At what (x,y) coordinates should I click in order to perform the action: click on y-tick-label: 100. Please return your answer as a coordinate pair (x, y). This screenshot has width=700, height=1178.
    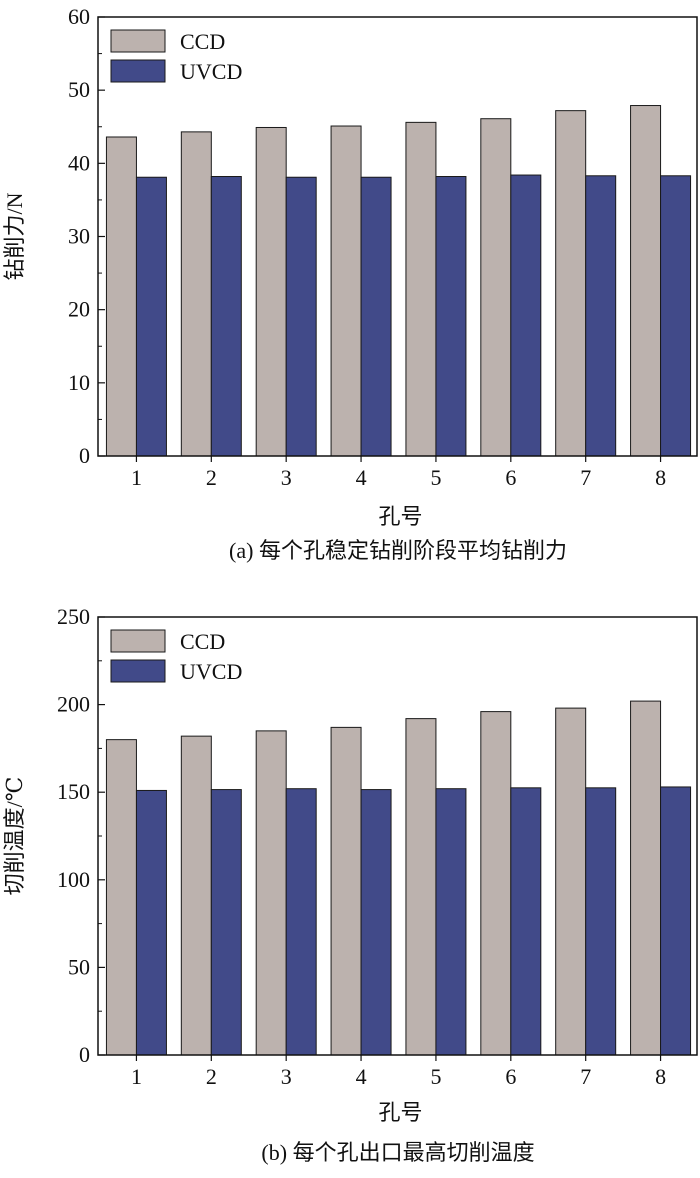
    Looking at the image, I should click on (73, 879).